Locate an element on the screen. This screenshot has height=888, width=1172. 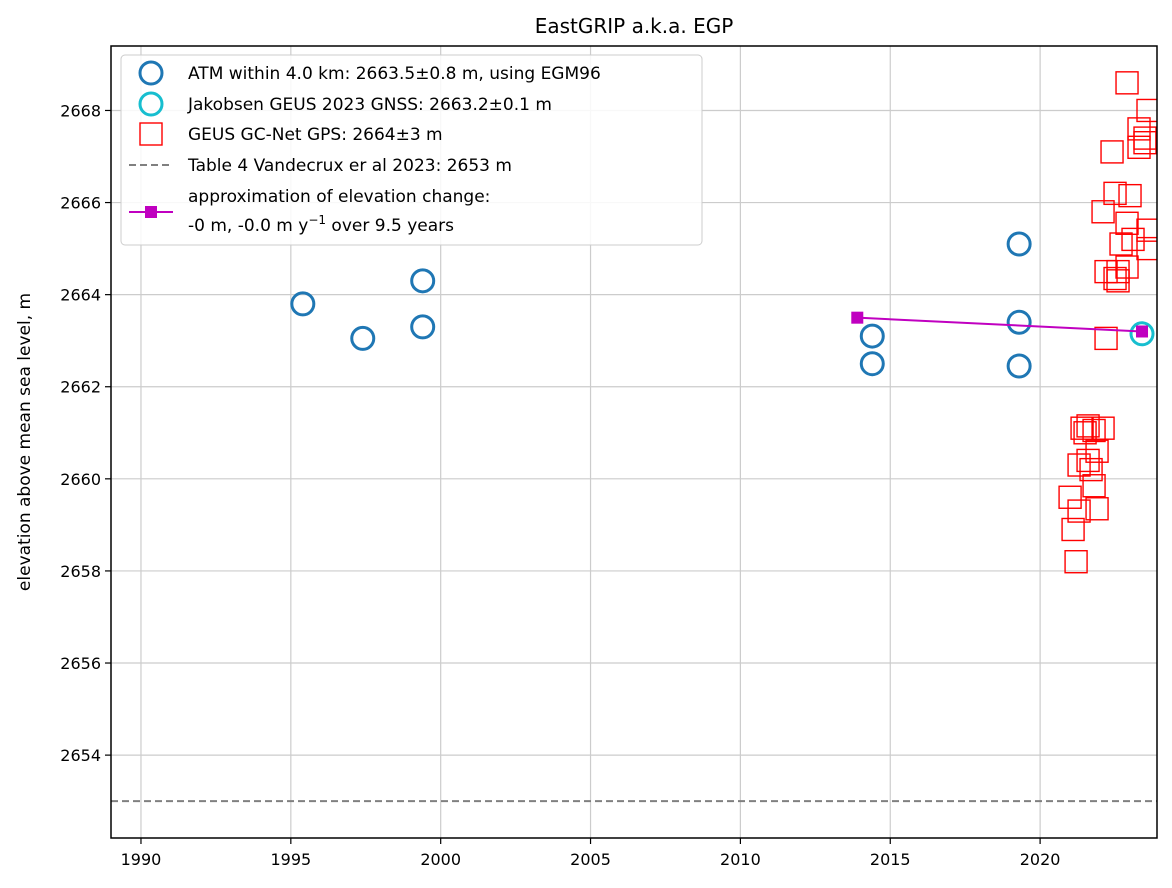
y-tick-label: 2660 is located at coordinates (80, 479).